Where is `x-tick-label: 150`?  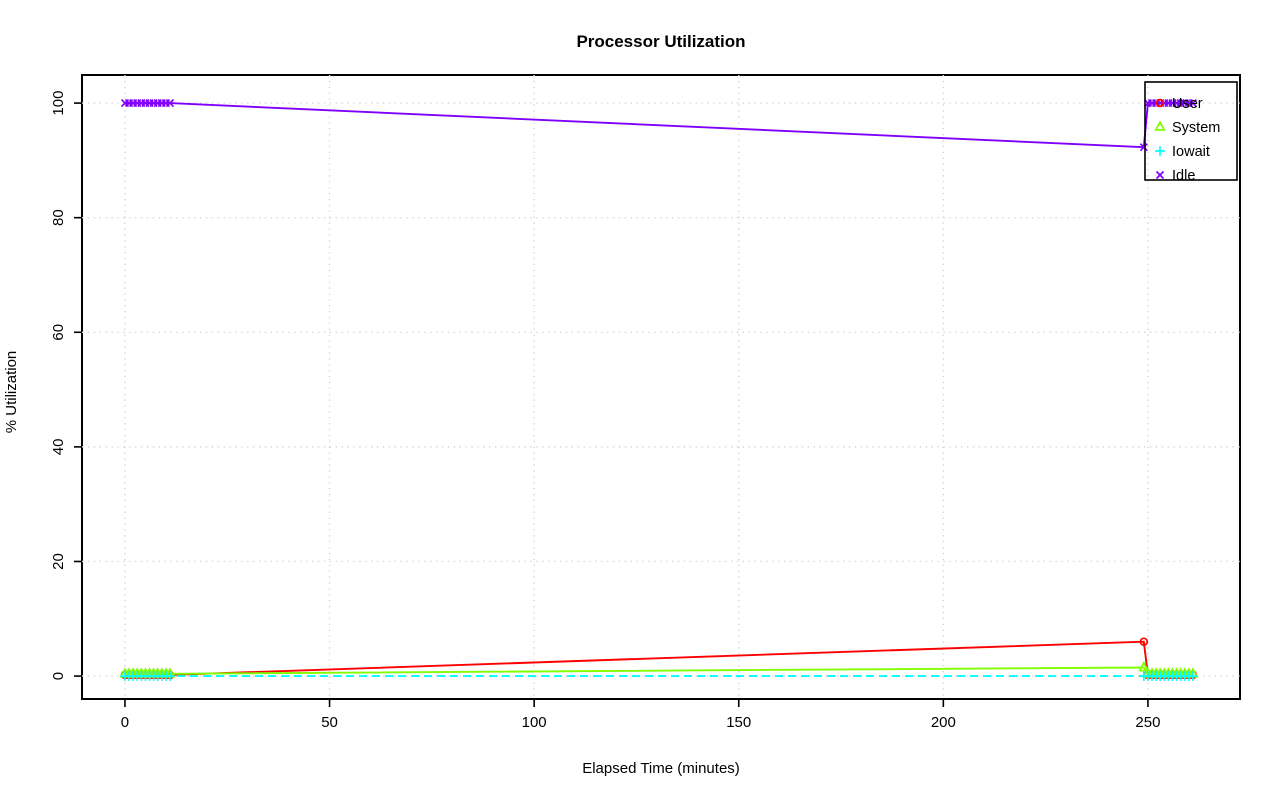
x-tick-label: 150 is located at coordinates (738, 722).